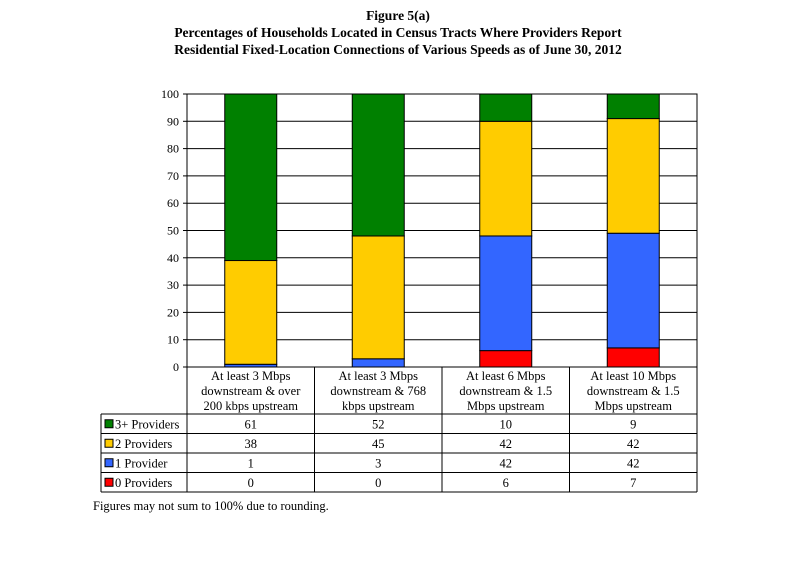  What do you see at coordinates (506, 444) in the screenshot?
I see `data-label-2-providers-cat3: 42` at bounding box center [506, 444].